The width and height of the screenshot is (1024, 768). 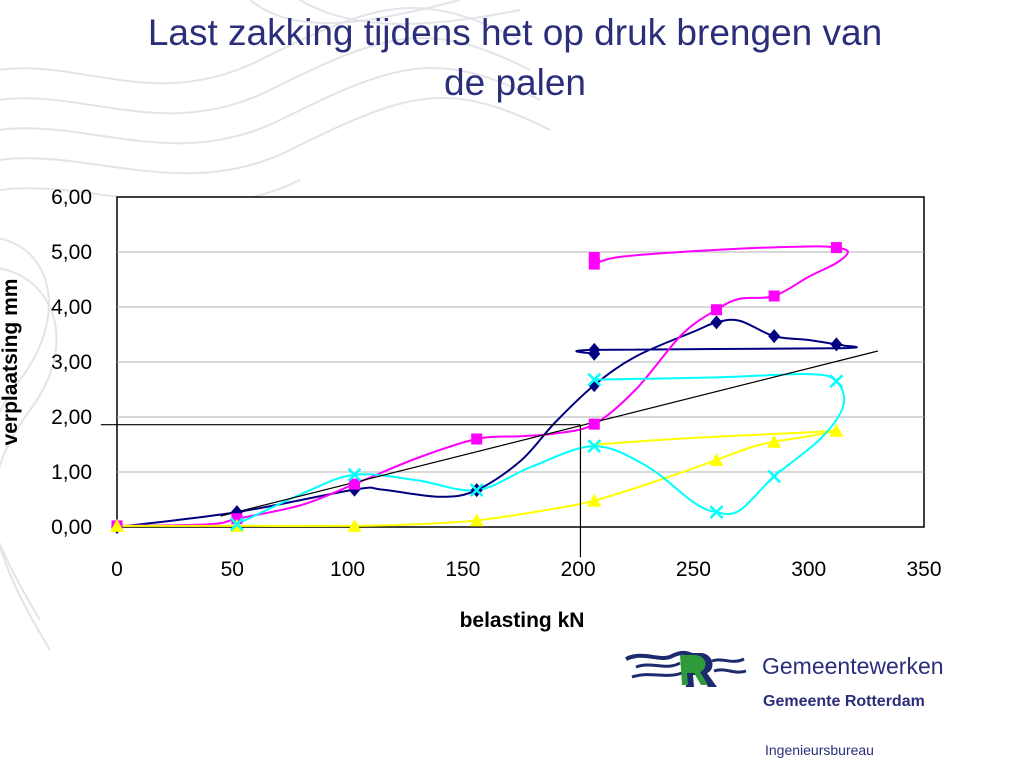 What do you see at coordinates (844, 701) in the screenshot?
I see `brand-subtitle: Gemeente Rotterdam` at bounding box center [844, 701].